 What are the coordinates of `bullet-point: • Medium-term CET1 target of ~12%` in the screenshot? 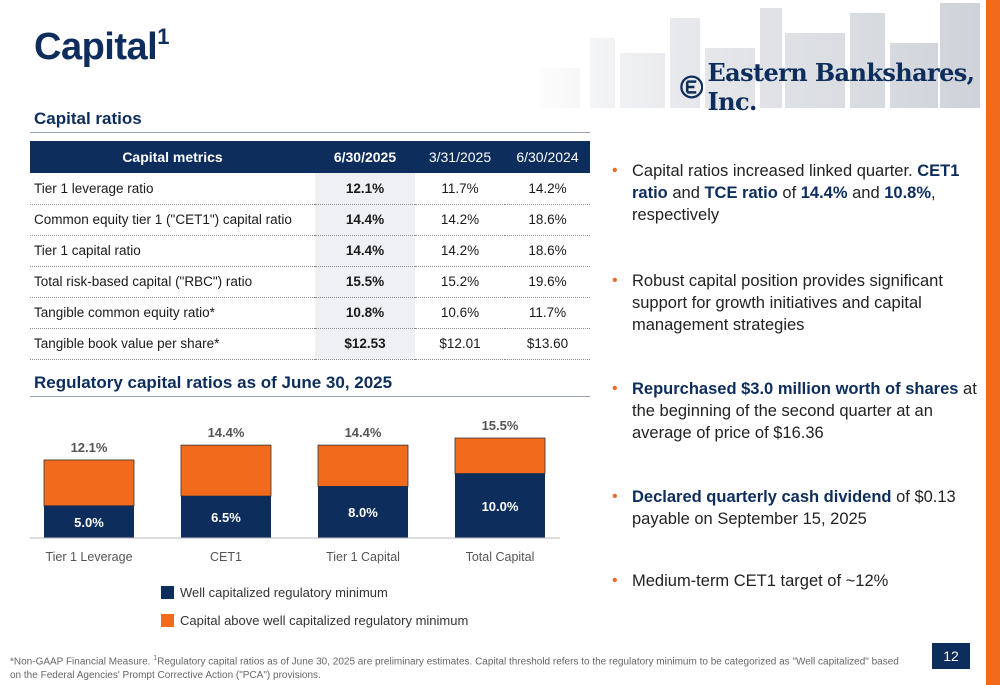 It's located at (797, 581).